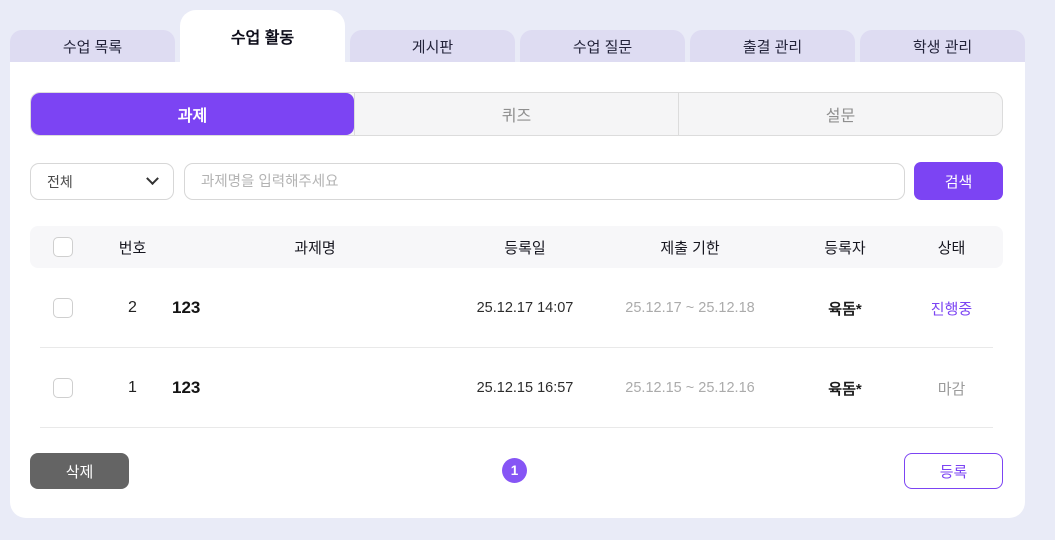 The height and width of the screenshot is (540, 1055). Describe the element at coordinates (953, 471) in the screenshot. I see `register-button: 등록` at that location.